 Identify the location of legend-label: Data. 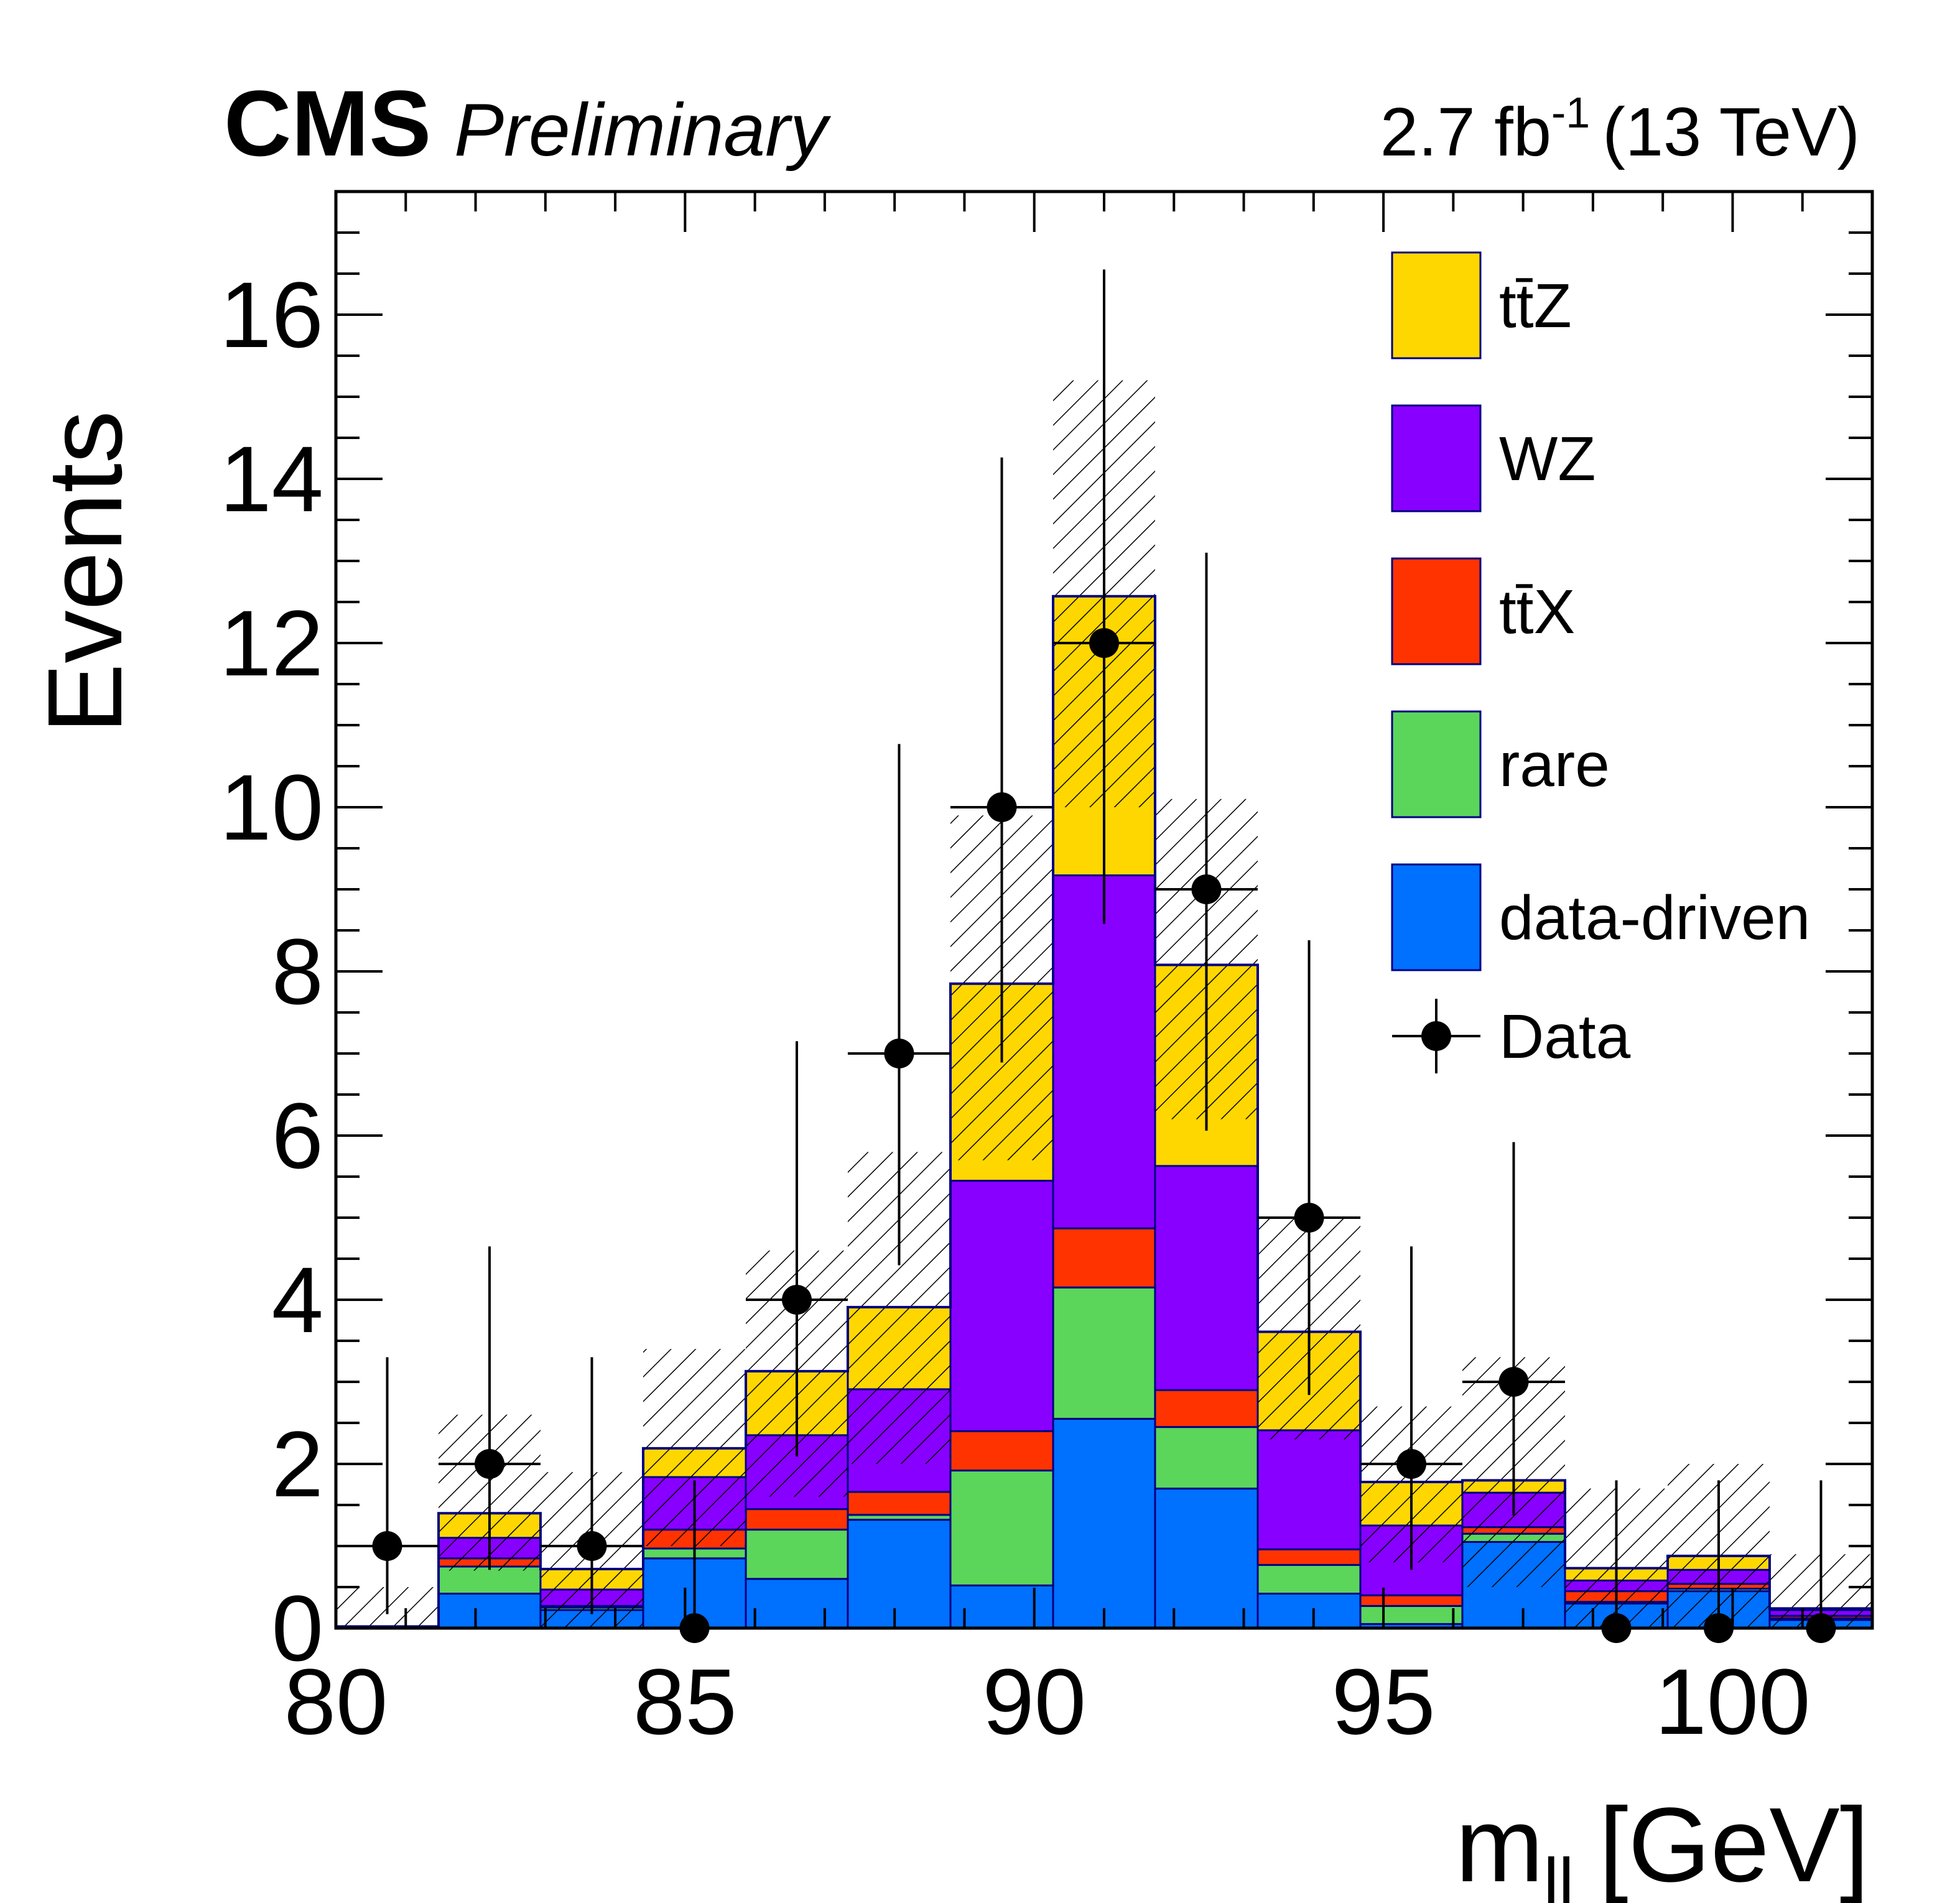
(1565, 1037).